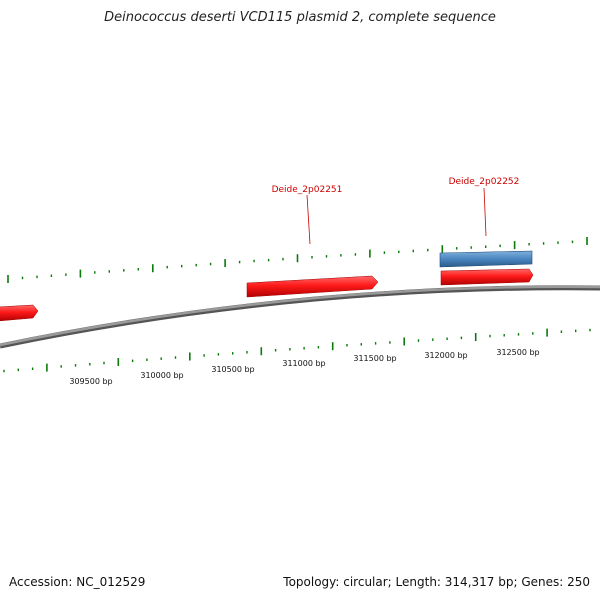 The height and width of the screenshot is (600, 600). I want to click on gene-right-forward, so click(487, 277).